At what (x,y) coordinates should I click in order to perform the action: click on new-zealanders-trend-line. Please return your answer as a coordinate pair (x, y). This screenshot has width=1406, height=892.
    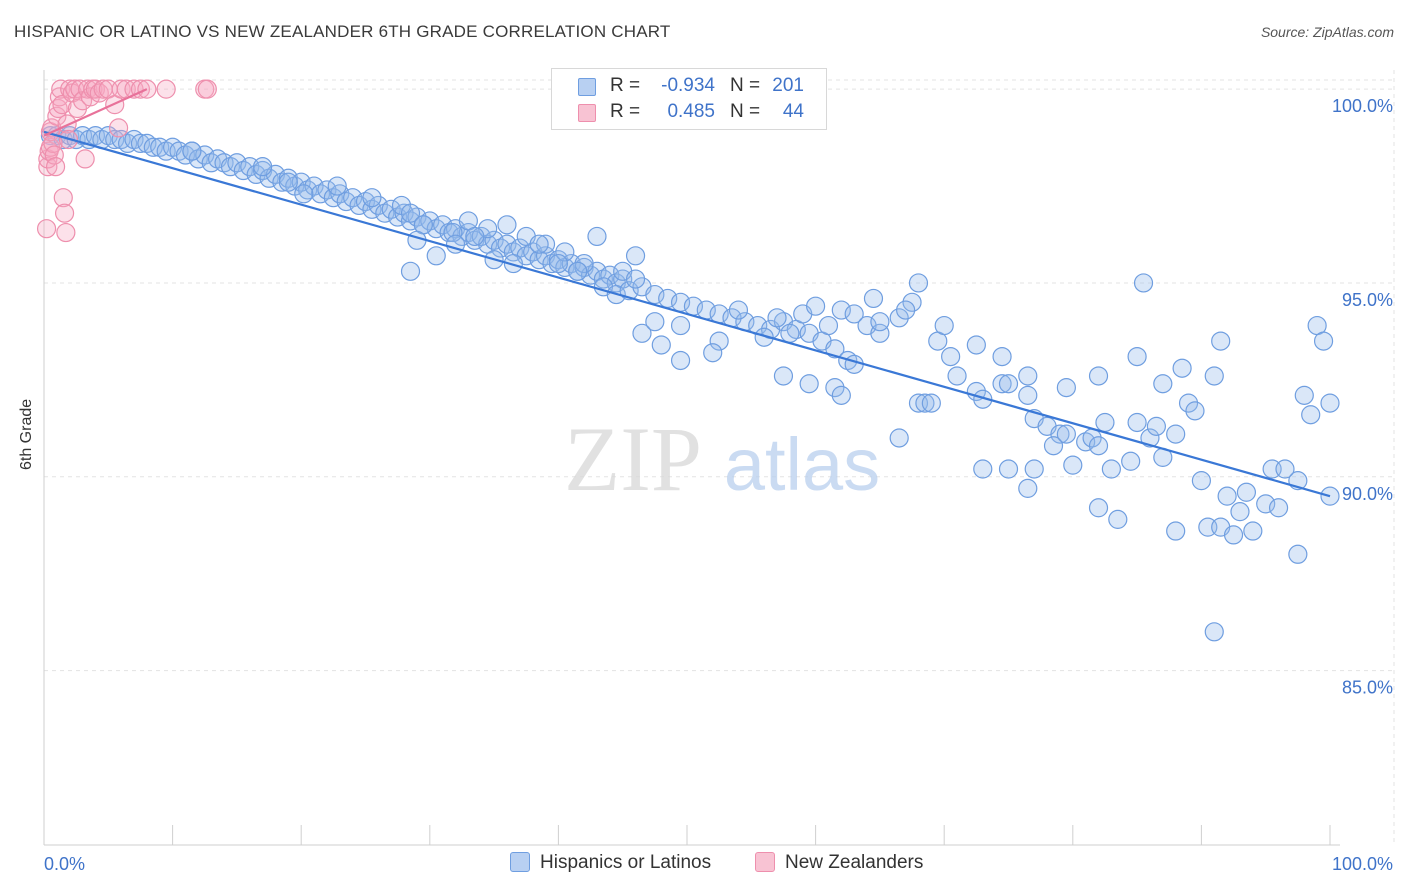
    Looking at the image, I should click on (95, 112).